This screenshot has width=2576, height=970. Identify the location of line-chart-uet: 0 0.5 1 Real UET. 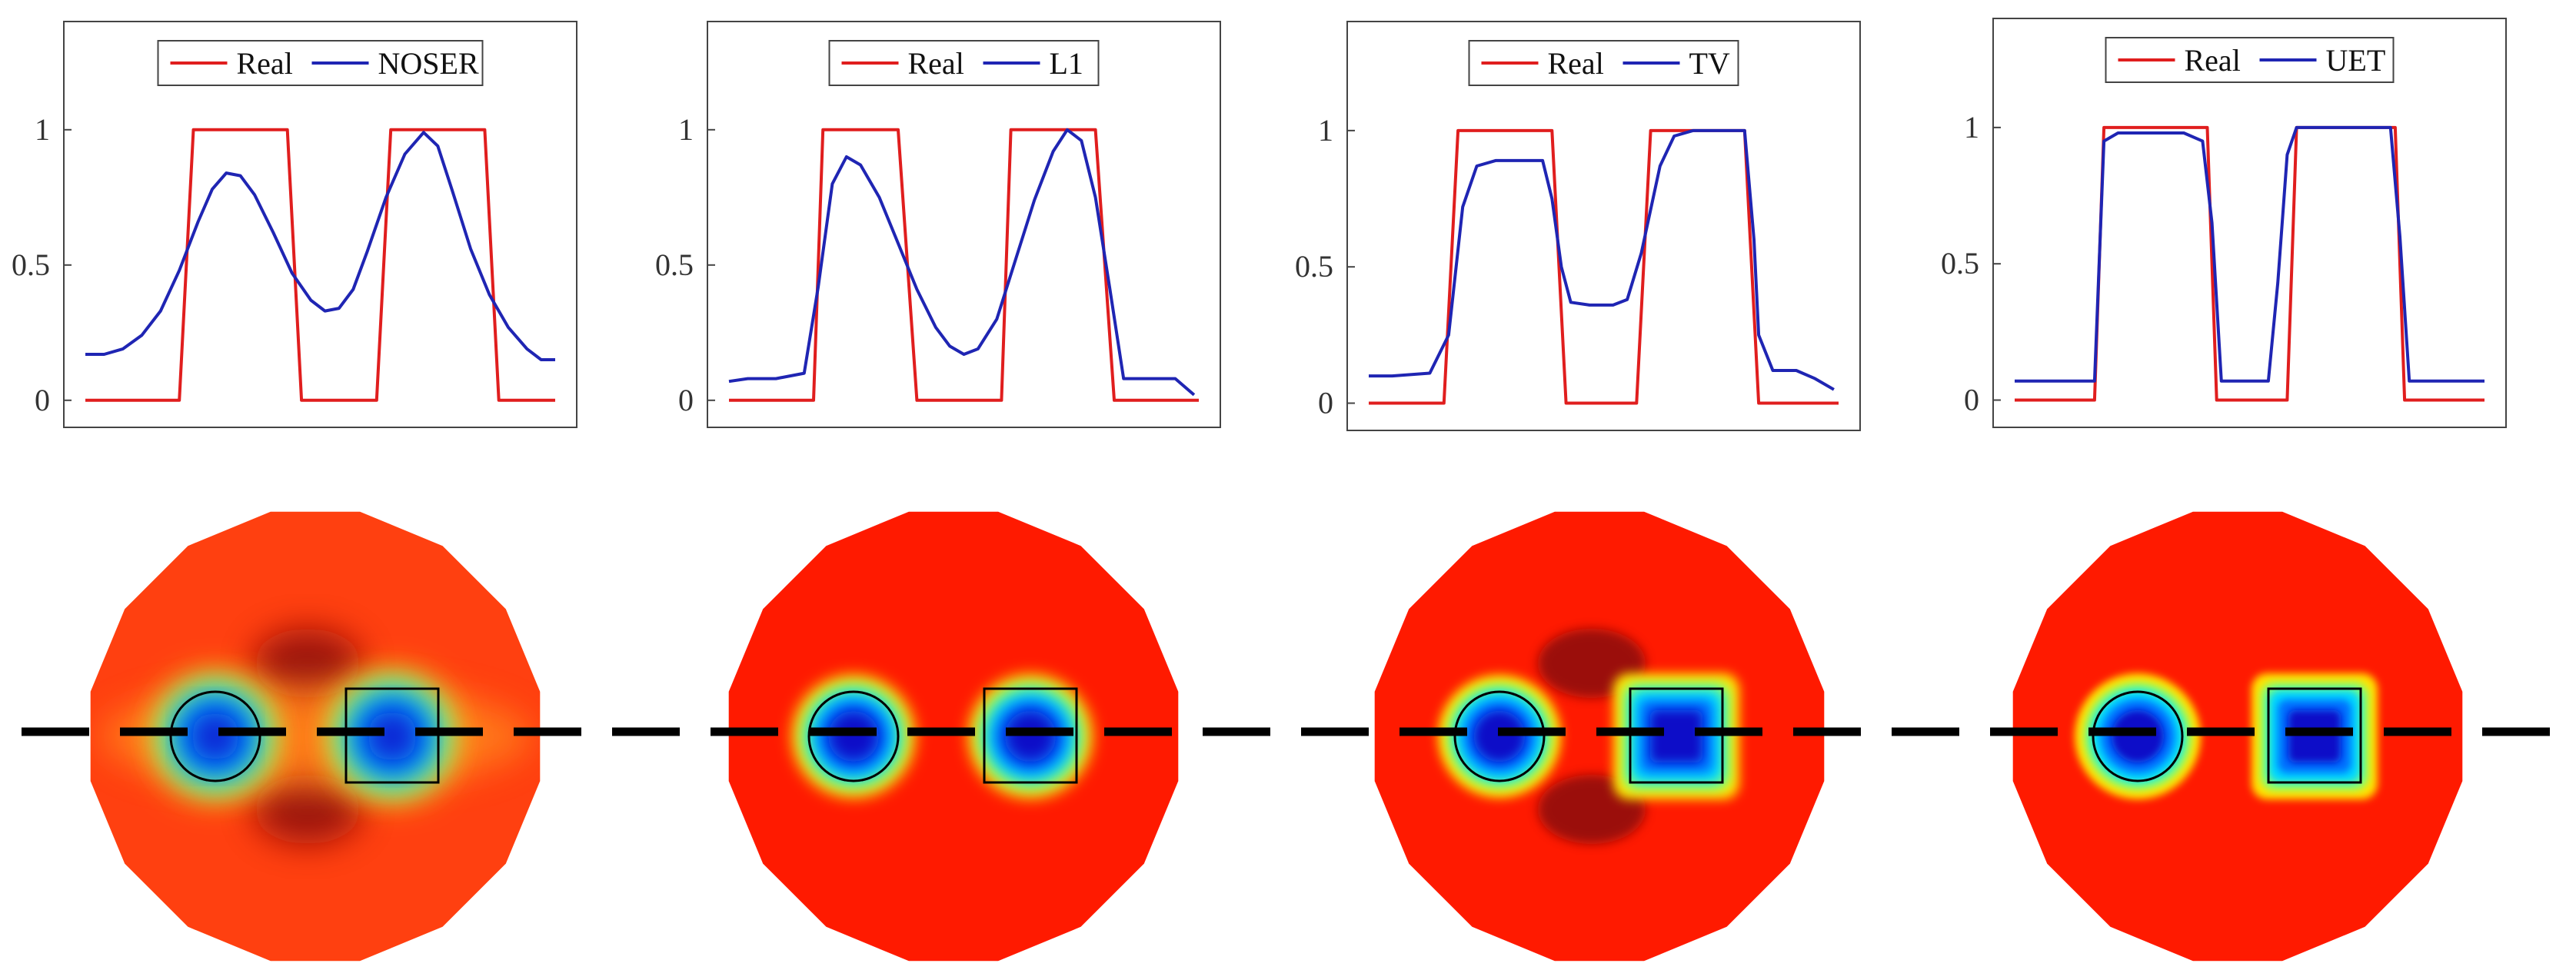
(2224, 223).